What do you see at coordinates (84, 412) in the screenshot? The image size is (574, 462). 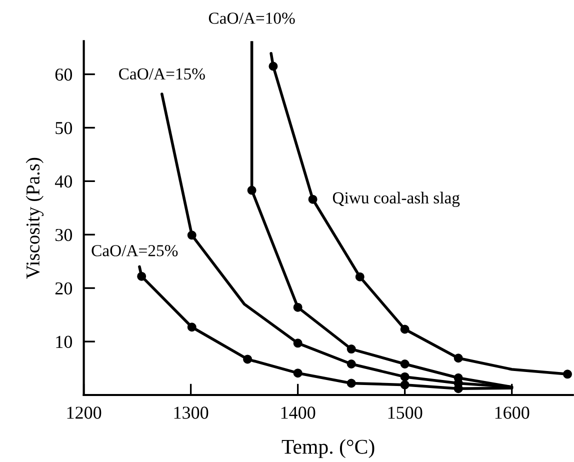 I see `x-tick-label: 1200` at bounding box center [84, 412].